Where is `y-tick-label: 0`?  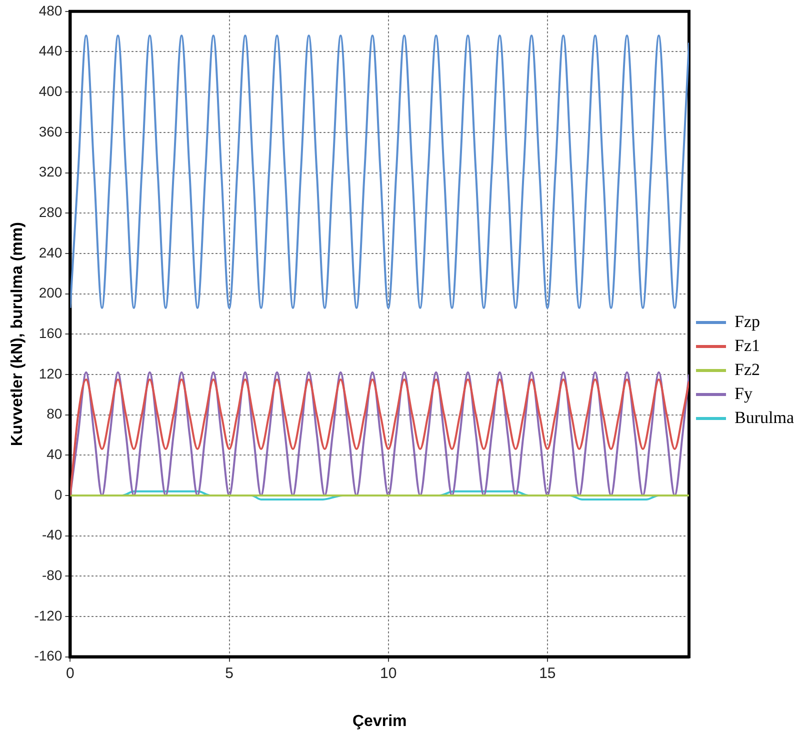
y-tick-label: 0 is located at coordinates (58, 494).